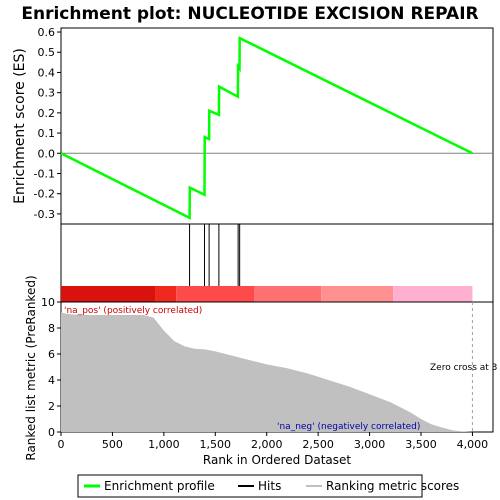 This screenshot has height=500, width=500. I want to click on metric-y-axis: 0 2 4 6 8 10, so click(51, 367).